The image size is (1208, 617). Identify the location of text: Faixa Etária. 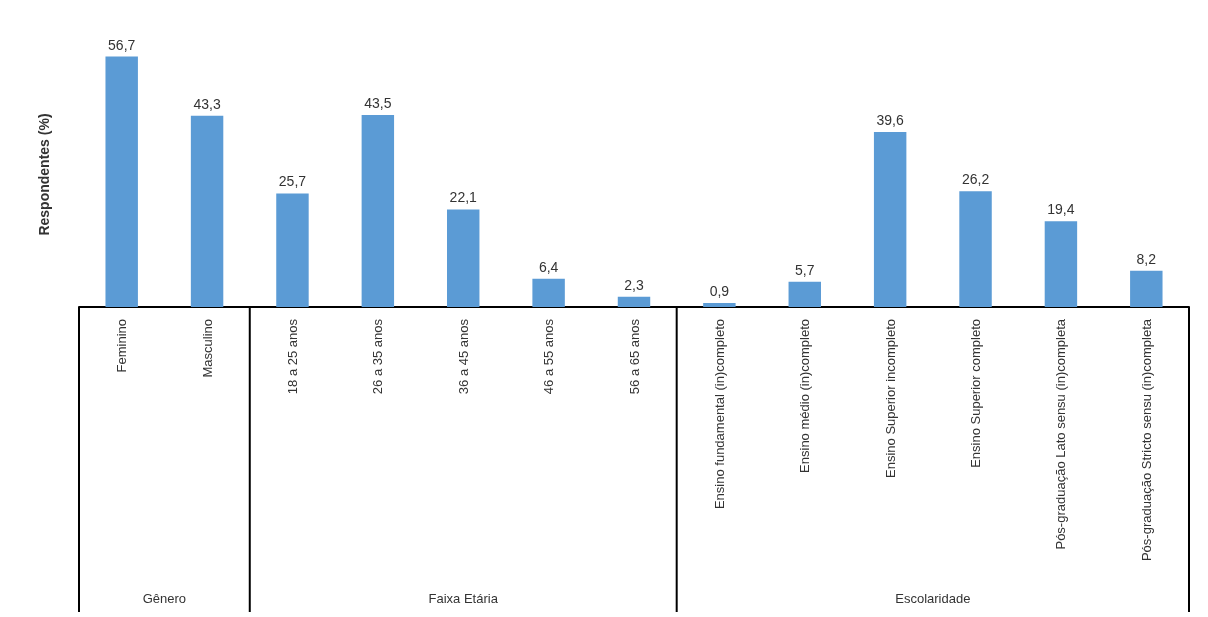
(463, 598).